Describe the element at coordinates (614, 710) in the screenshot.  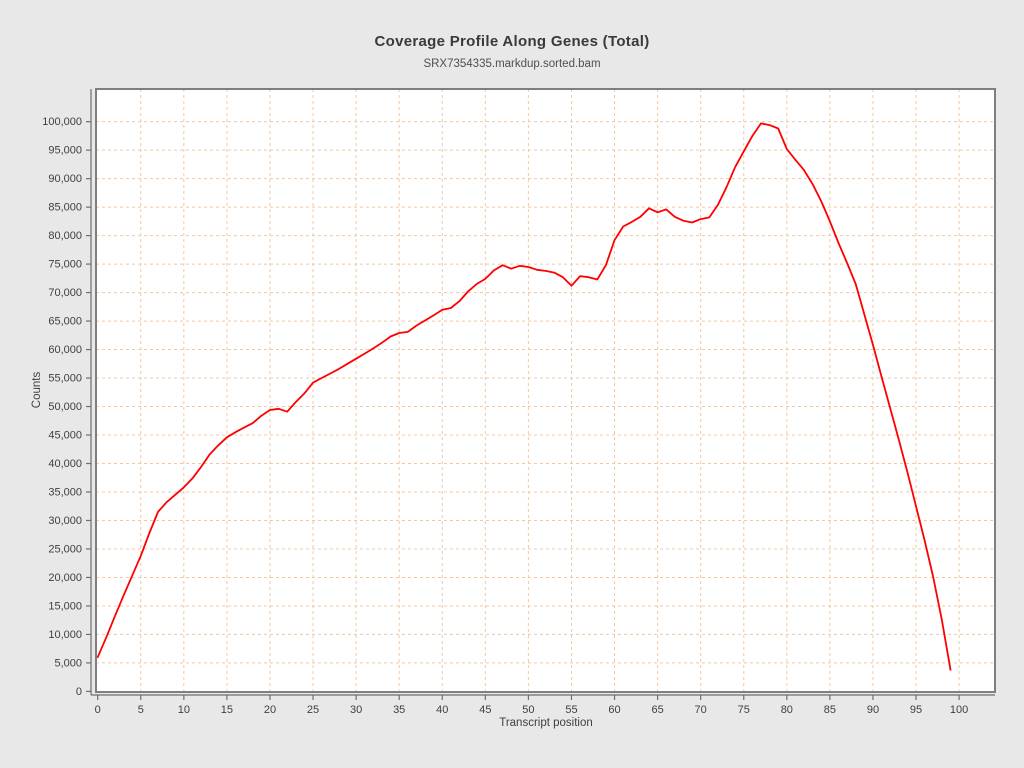
I see `x-tick-label: 60` at that location.